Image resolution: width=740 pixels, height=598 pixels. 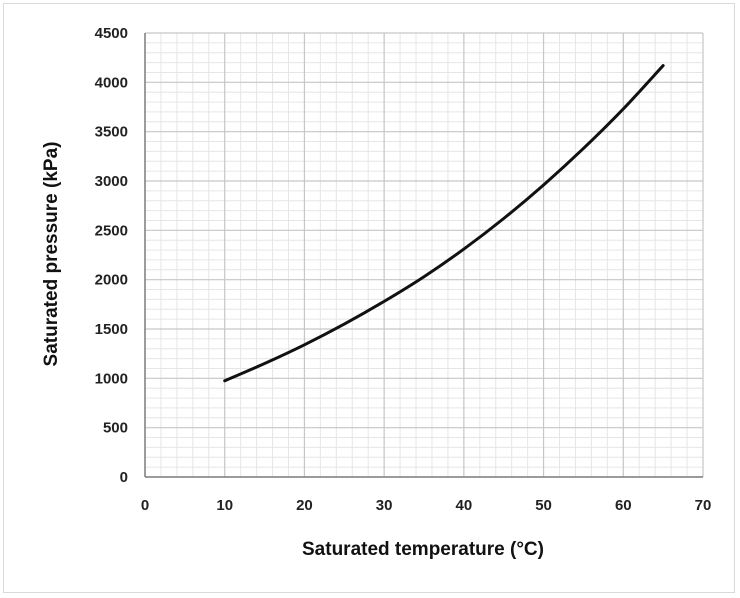 What do you see at coordinates (111, 378) in the screenshot?
I see `y-tick-label: 1000` at bounding box center [111, 378].